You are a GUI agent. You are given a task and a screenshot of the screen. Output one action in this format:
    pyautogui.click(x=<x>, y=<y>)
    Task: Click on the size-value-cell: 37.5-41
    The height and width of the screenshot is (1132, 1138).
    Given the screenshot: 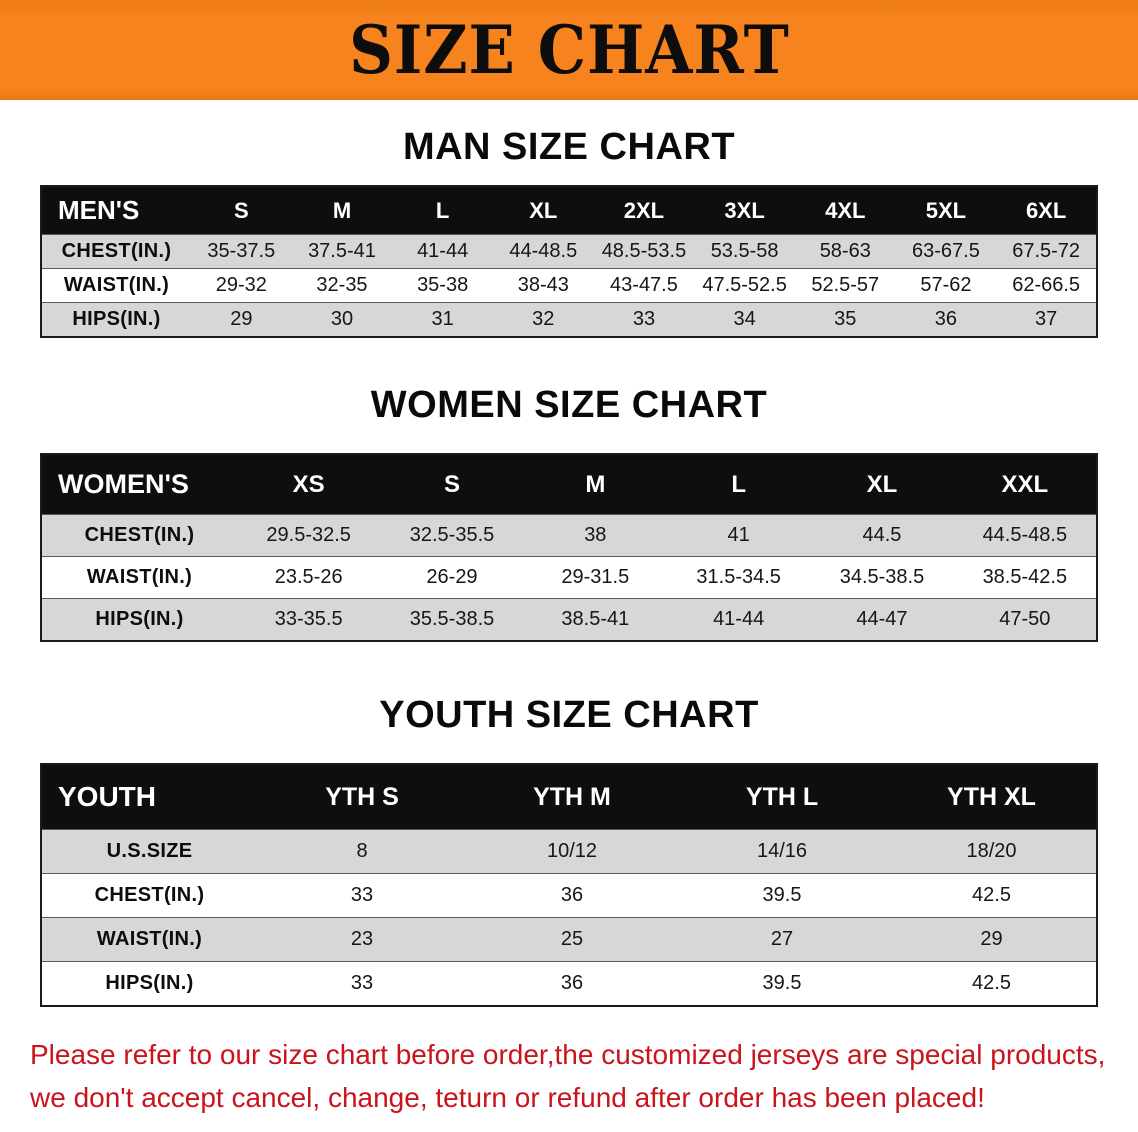 What is the action you would take?
    pyautogui.click(x=342, y=251)
    